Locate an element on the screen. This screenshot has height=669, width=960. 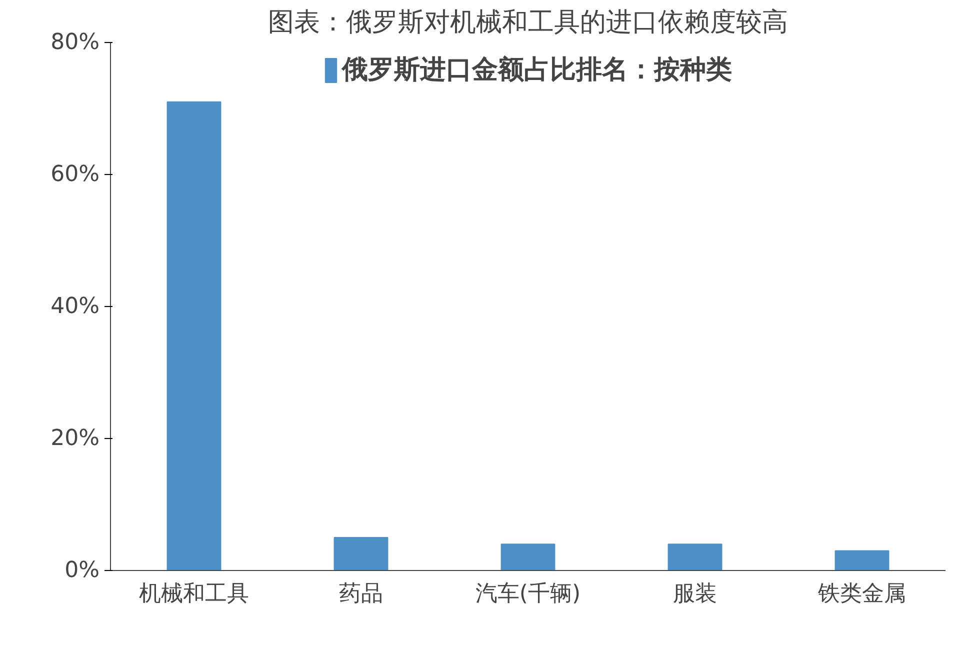
x-tick-label: 机械和工具 is located at coordinates (194, 594).